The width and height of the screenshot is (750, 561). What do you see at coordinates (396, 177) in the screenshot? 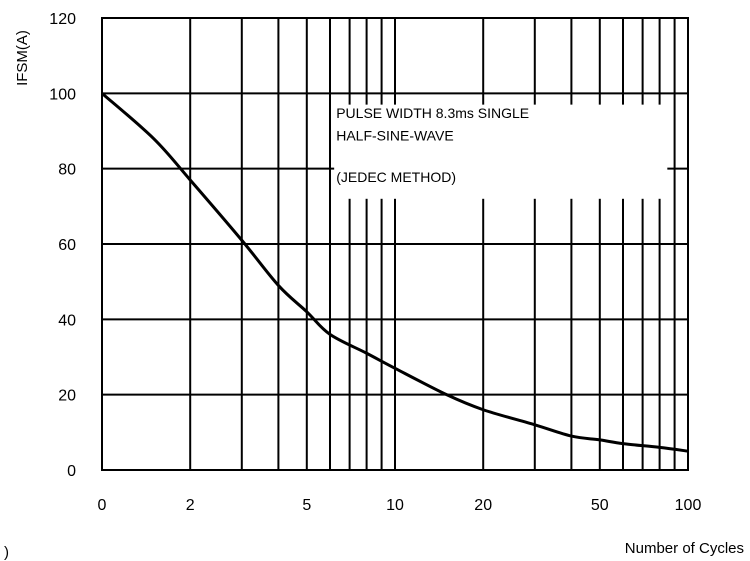
I see `annotation-line-3: (JEDEC METHOD)` at bounding box center [396, 177].